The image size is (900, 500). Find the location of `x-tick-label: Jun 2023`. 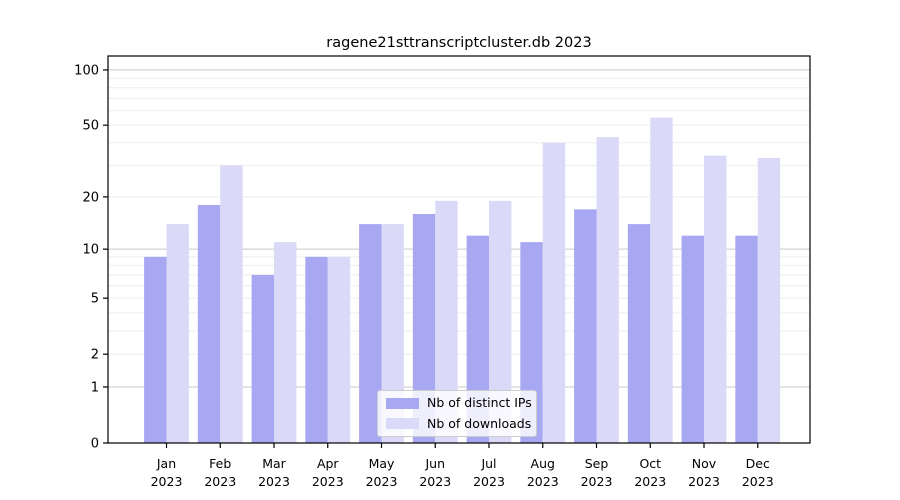

x-tick-label: Jun 2023 is located at coordinates (435, 472).